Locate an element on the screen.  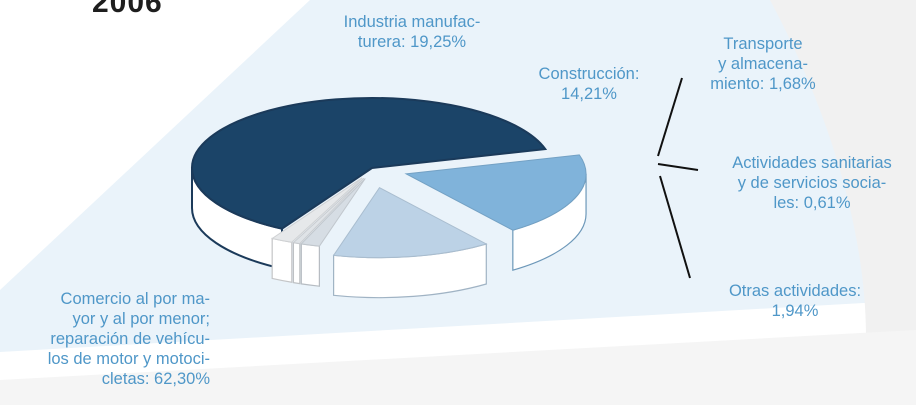
label-line: miento: 1,68% is located at coordinates (763, 84).